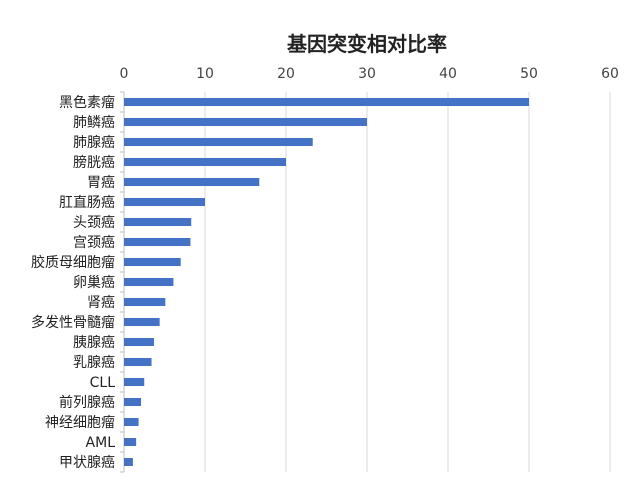 The height and width of the screenshot is (494, 640). What do you see at coordinates (73, 322) in the screenshot?
I see `category-label: 多发性骨髓瘤` at bounding box center [73, 322].